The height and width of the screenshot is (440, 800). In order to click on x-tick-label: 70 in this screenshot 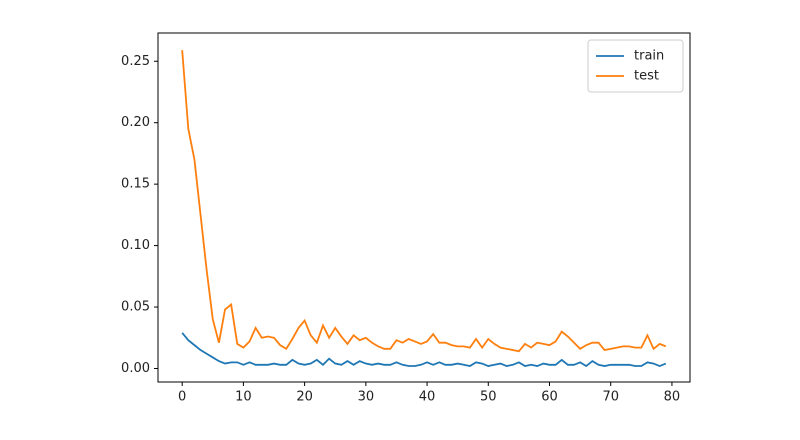, I will do `click(610, 397)`.